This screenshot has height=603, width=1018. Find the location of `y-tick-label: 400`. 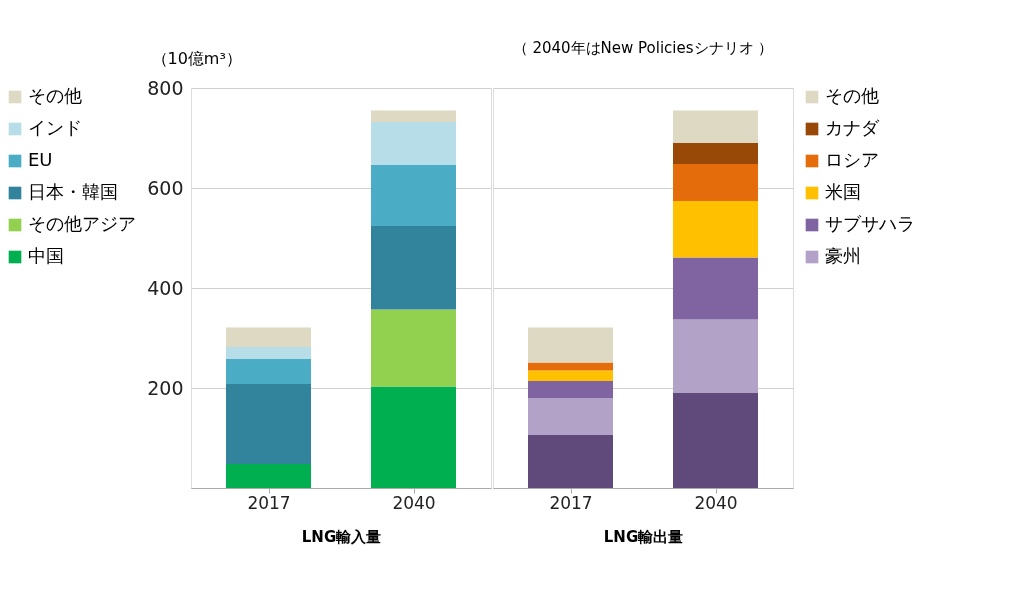

y-tick-label: 400 is located at coordinates (165, 287).